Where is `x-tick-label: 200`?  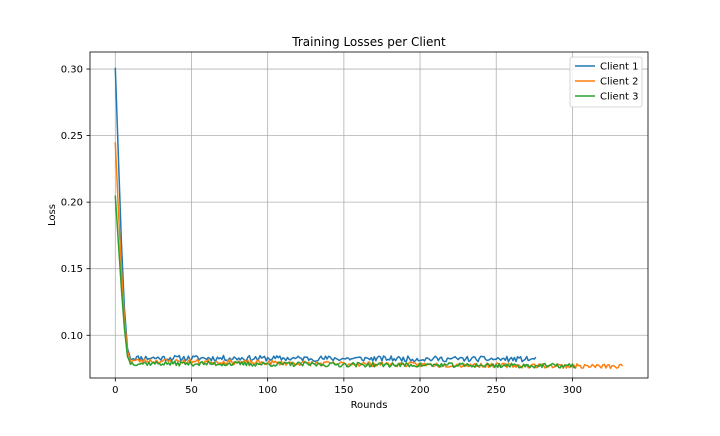
x-tick-label: 200 is located at coordinates (419, 390).